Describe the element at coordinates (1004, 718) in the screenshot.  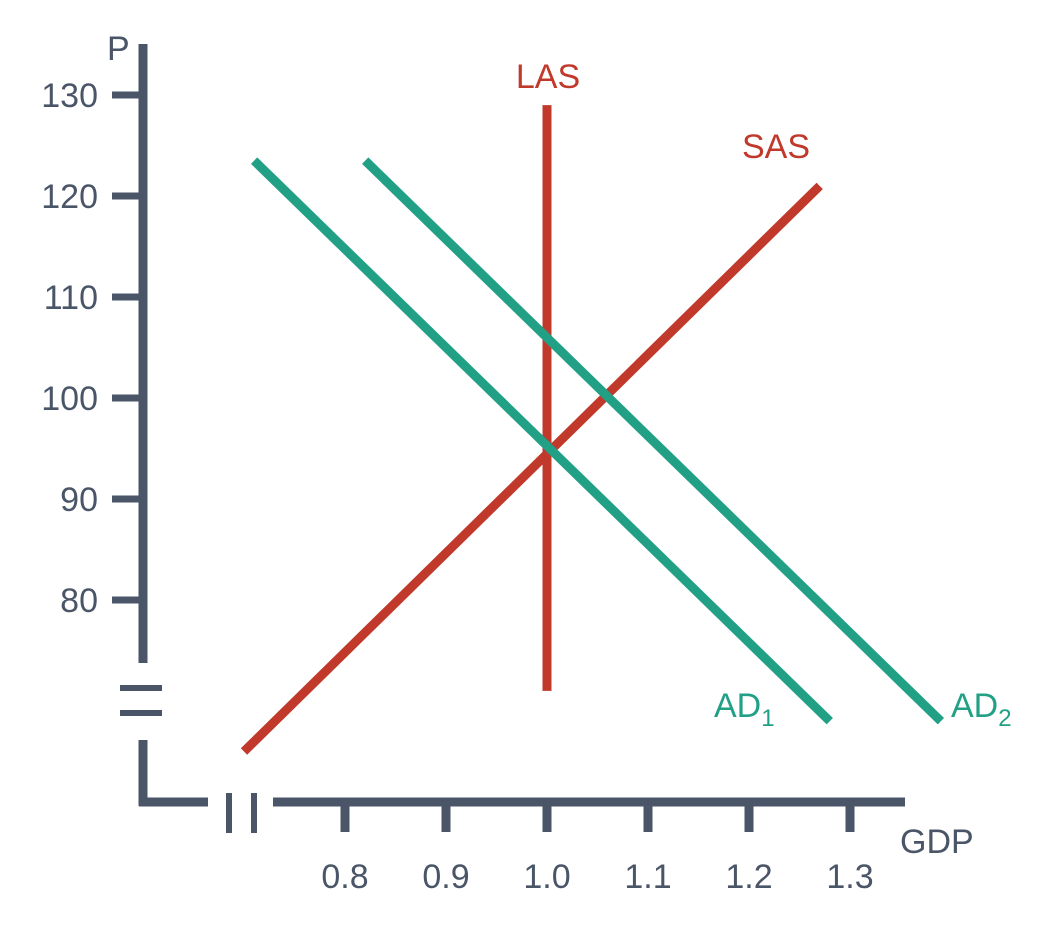
I see `series-label-subscript: 2` at that location.